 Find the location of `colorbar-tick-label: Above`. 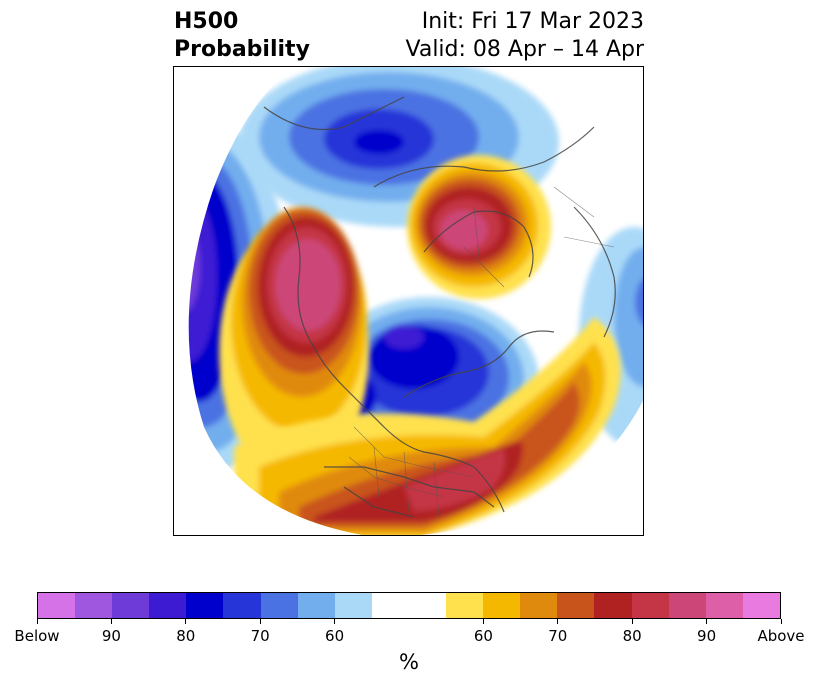

colorbar-tick-label: Above is located at coordinates (781, 636).